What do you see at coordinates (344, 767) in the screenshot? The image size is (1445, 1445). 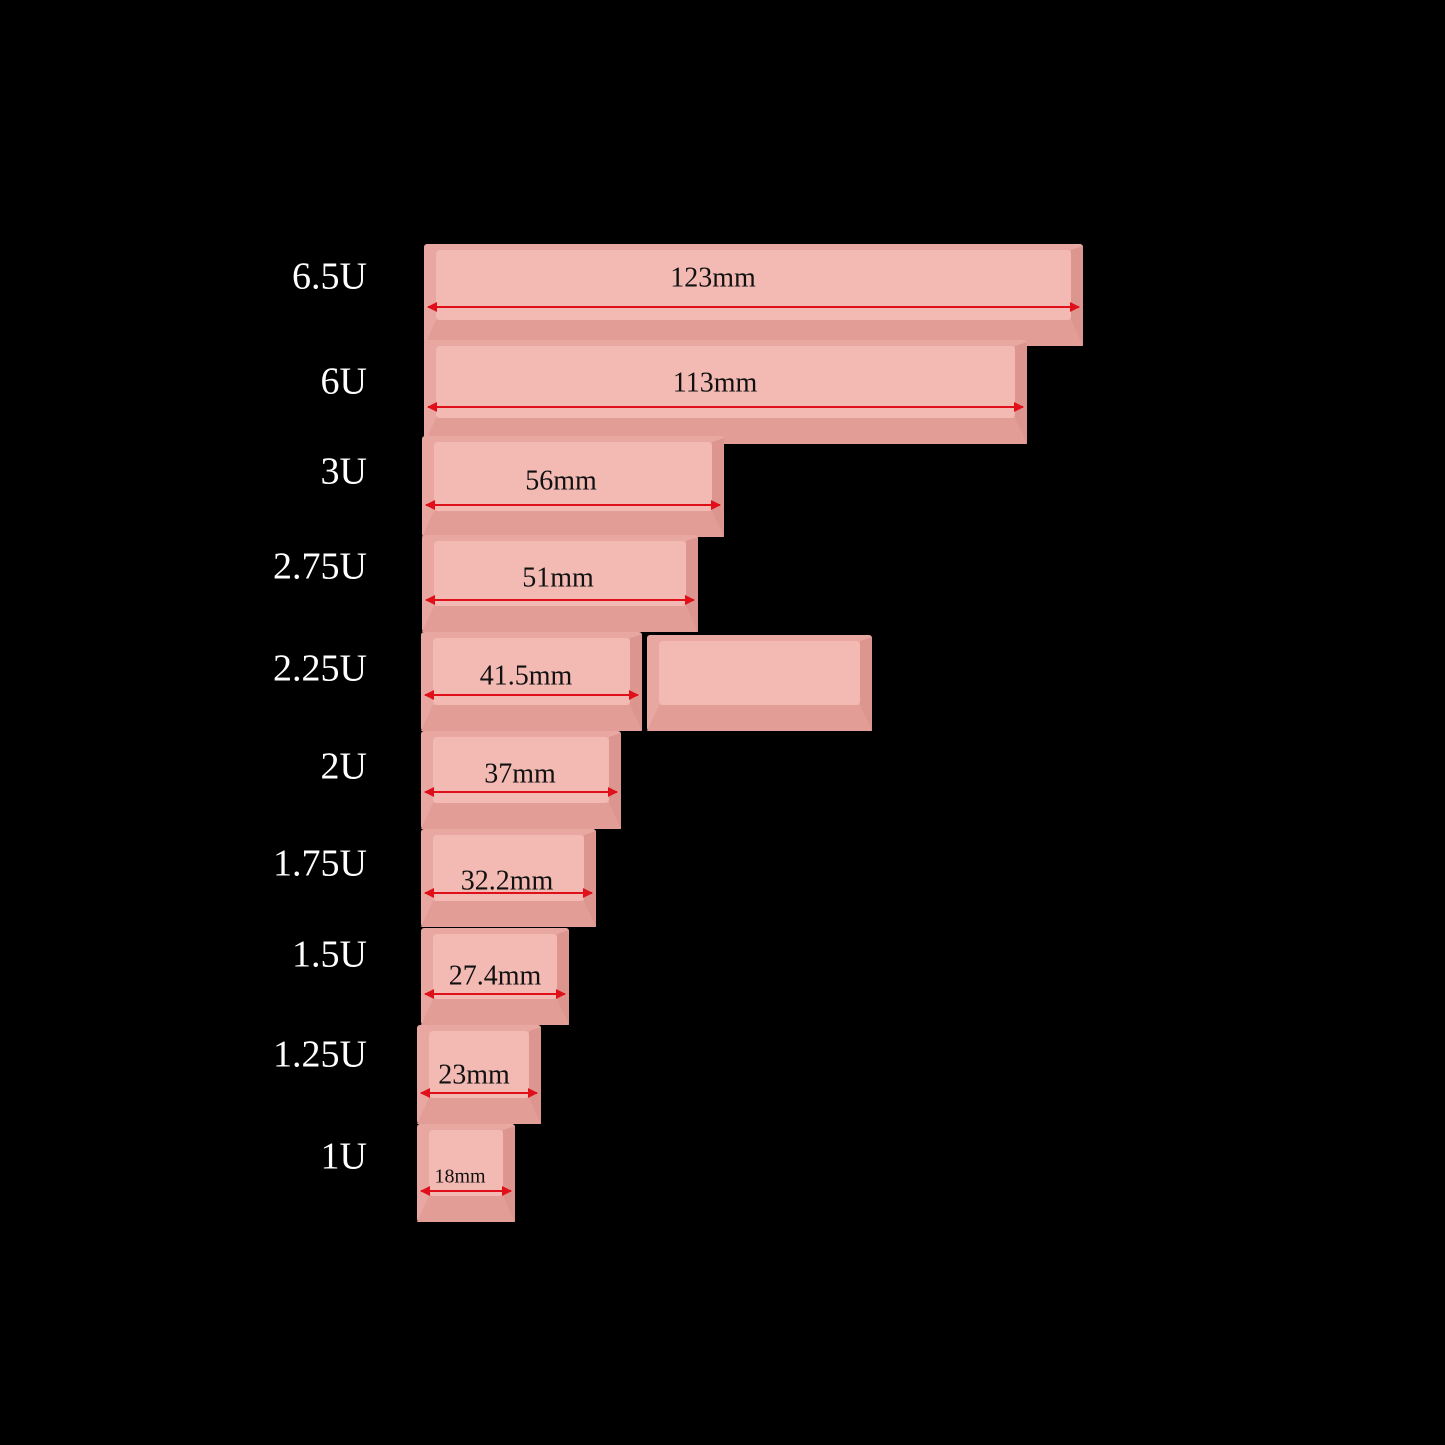 I see `size-label: 2U` at bounding box center [344, 767].